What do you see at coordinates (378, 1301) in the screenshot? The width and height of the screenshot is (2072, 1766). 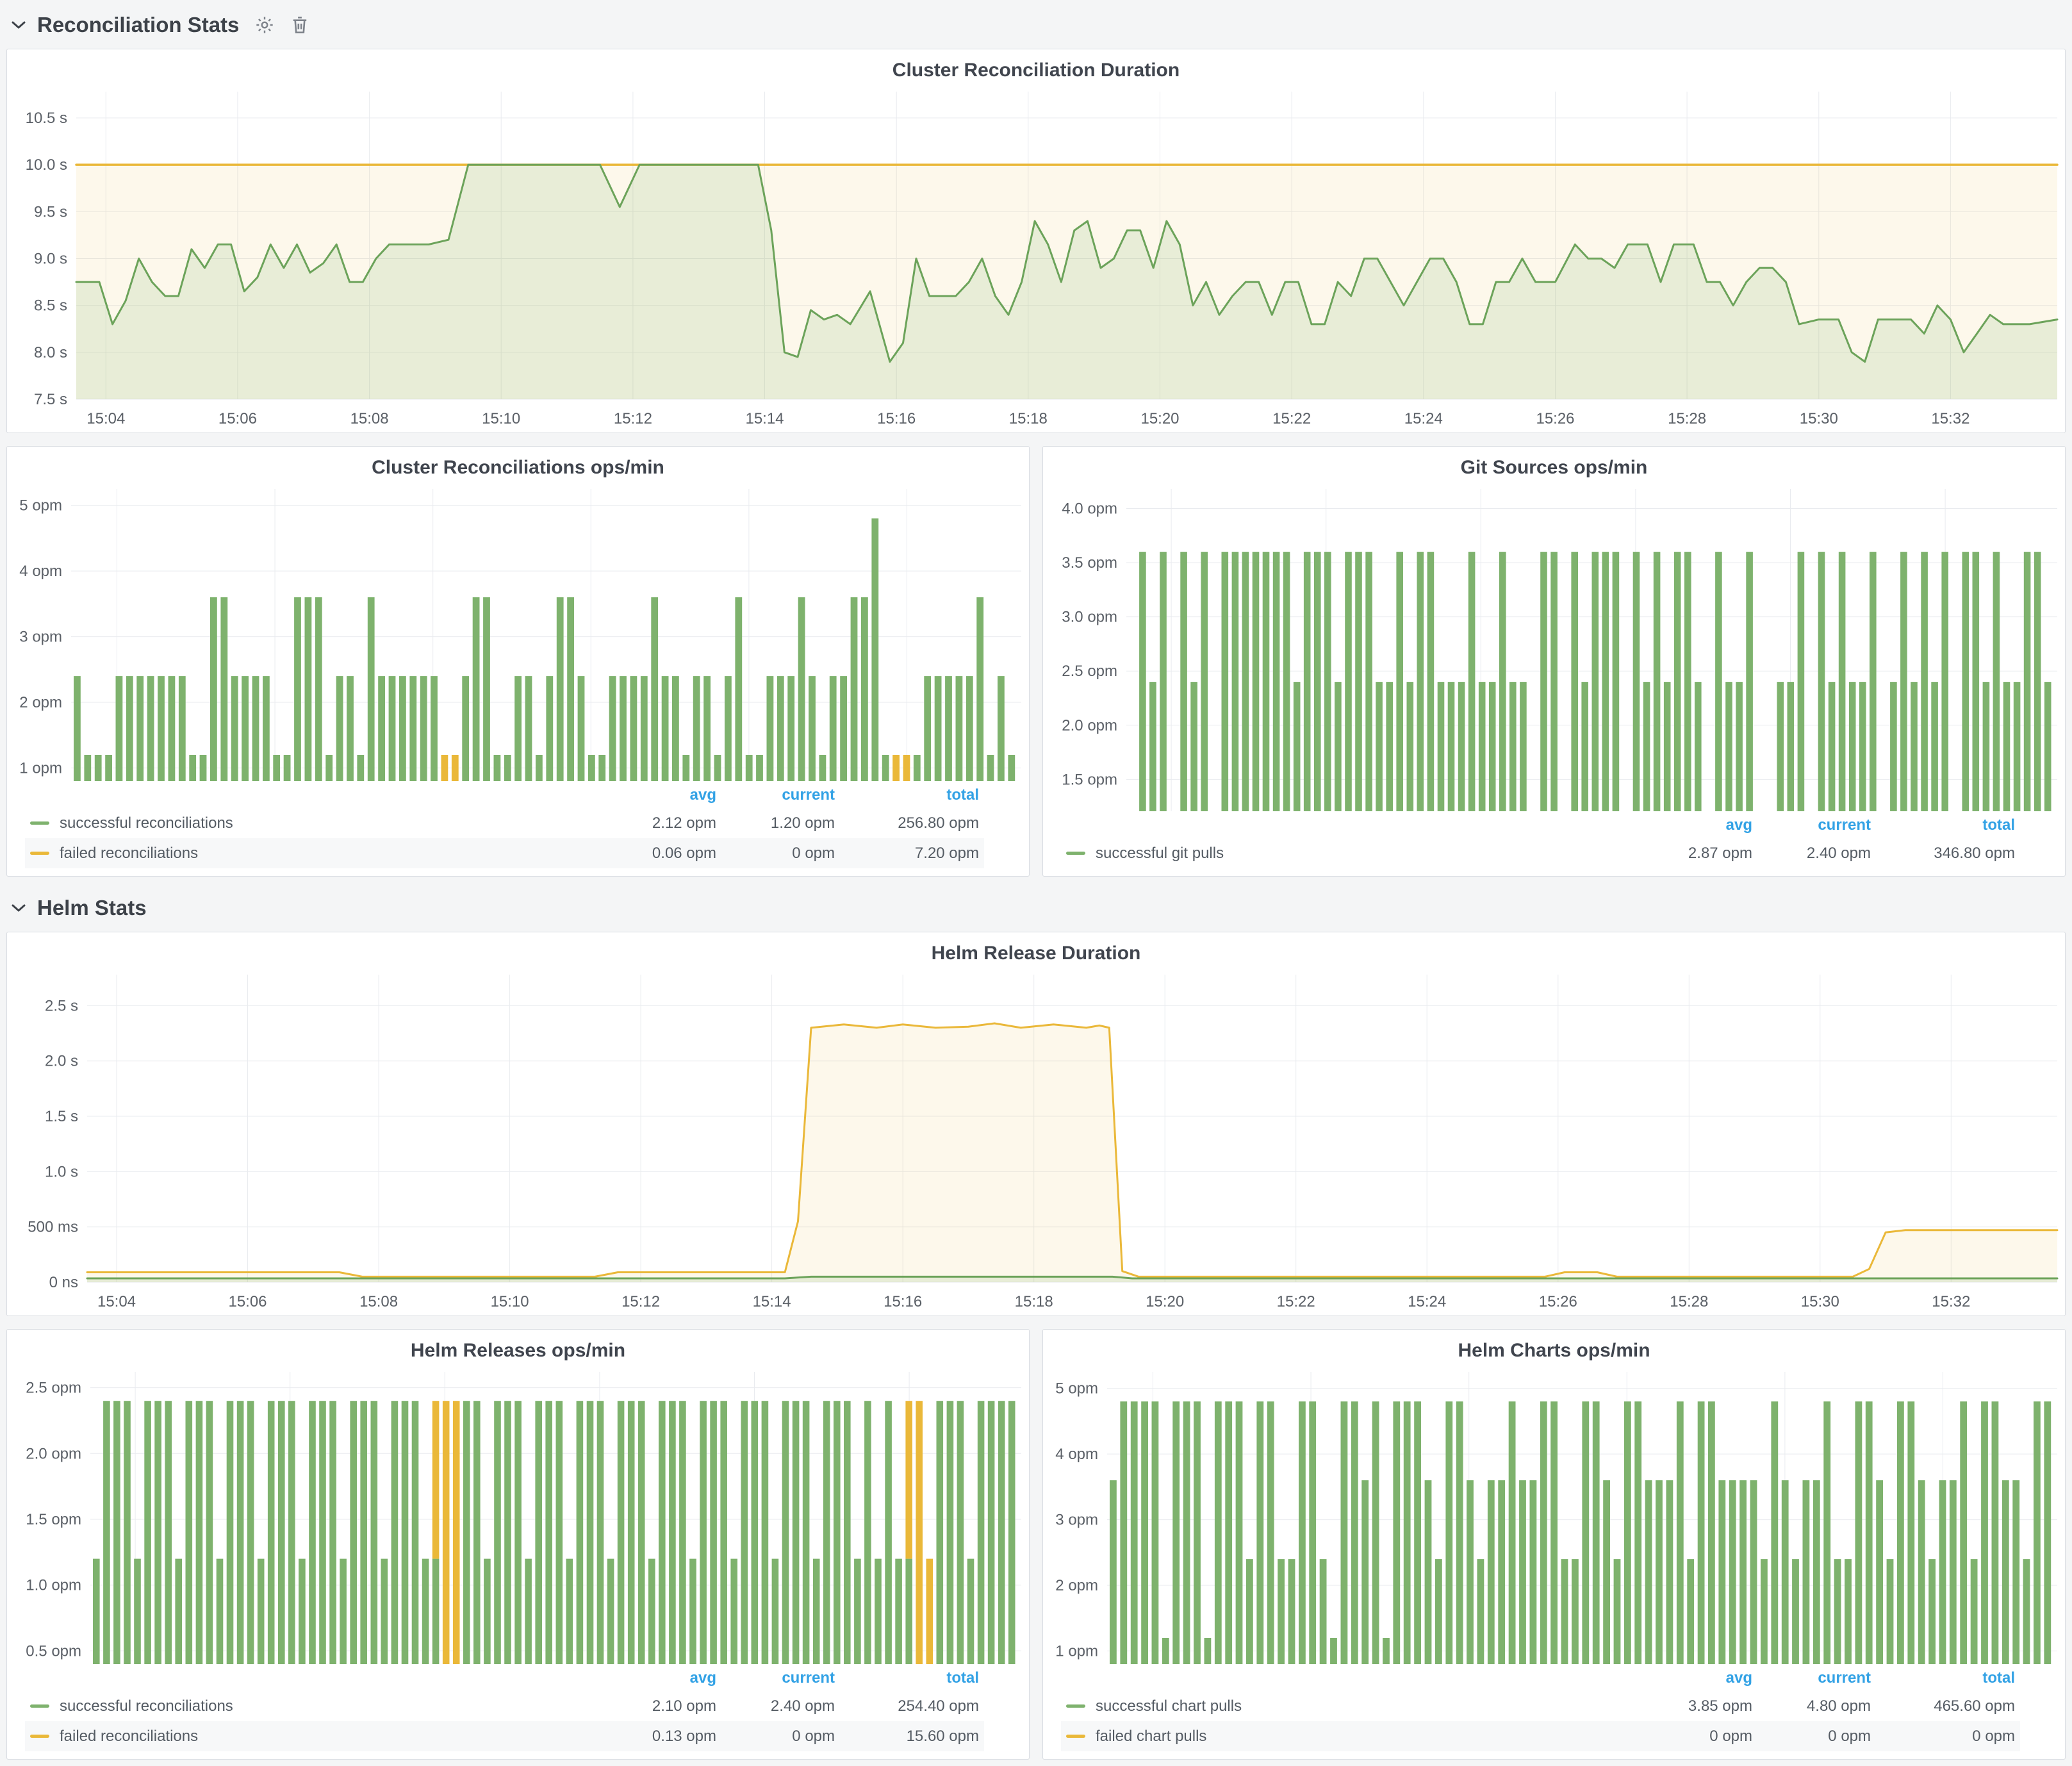 I see `svg-text: 15:08` at bounding box center [378, 1301].